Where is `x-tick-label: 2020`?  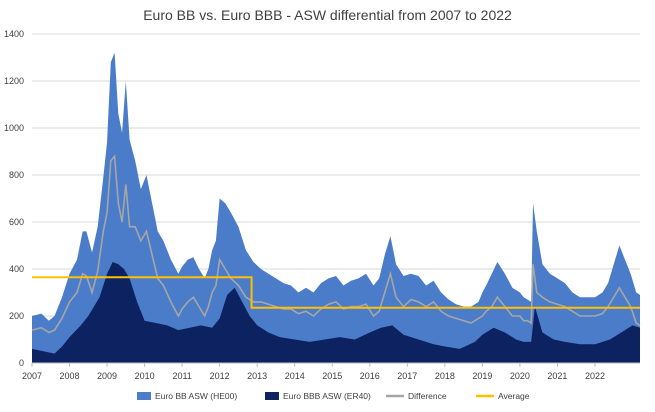
x-tick-label: 2020 is located at coordinates (520, 376).